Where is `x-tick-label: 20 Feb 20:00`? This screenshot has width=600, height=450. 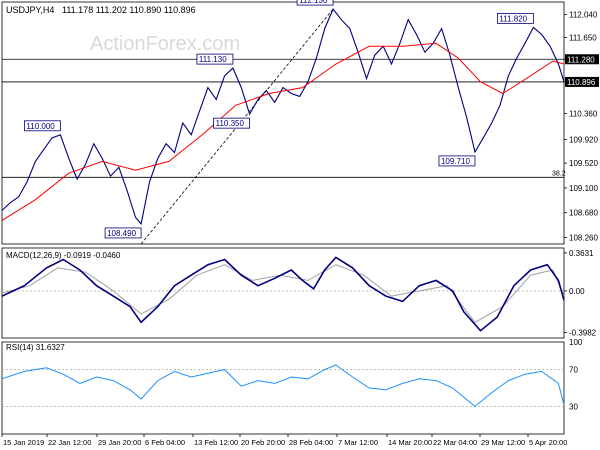
x-tick-label: 20 Feb 20:00 is located at coordinates (263, 442).